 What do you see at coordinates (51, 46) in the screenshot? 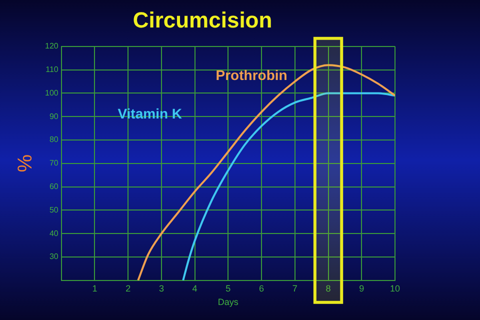
I see `y-tick-label: 120` at bounding box center [51, 46].